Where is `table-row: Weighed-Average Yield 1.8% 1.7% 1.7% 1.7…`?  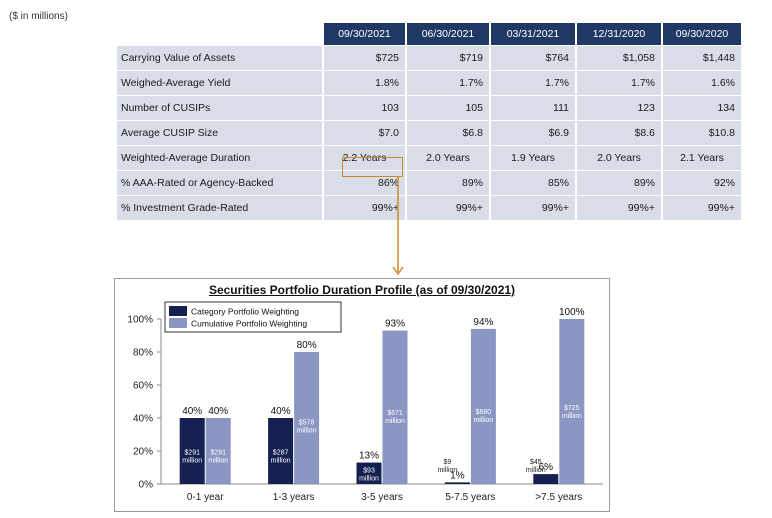 table-row: Weighed-Average Yield 1.8% 1.7% 1.7% 1.7… is located at coordinates (429, 83).